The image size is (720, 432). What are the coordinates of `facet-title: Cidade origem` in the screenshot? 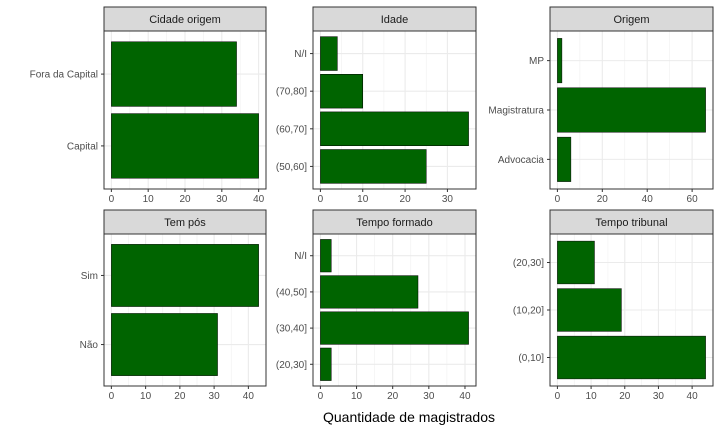 It's located at (185, 20).